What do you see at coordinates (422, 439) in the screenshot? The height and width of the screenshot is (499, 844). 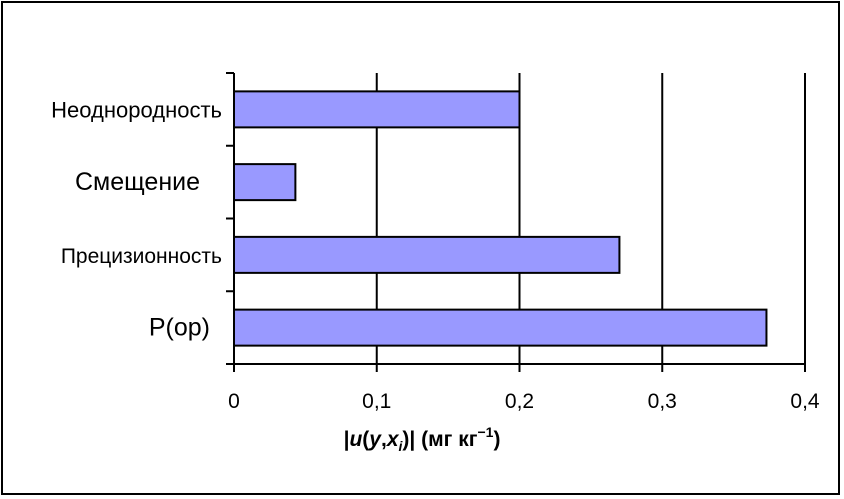 I see `x-axis-label: |u(y,xi)| (мг кг−1)` at bounding box center [422, 439].